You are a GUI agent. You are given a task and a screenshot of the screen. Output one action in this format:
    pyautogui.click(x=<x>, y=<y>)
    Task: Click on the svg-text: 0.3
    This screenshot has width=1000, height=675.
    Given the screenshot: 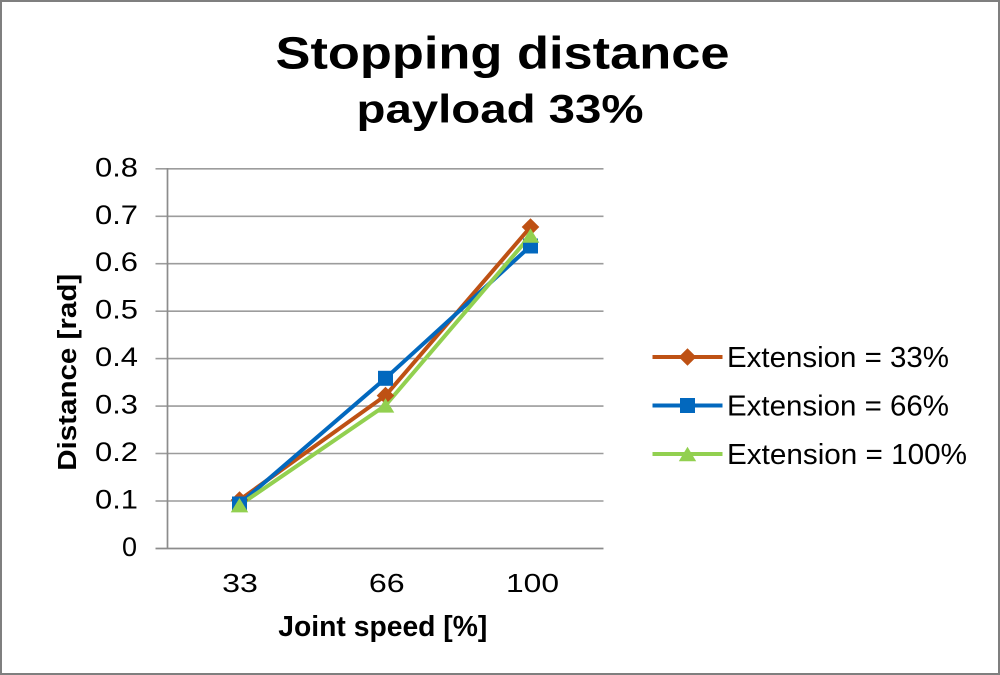 What is the action you would take?
    pyautogui.click(x=116, y=405)
    